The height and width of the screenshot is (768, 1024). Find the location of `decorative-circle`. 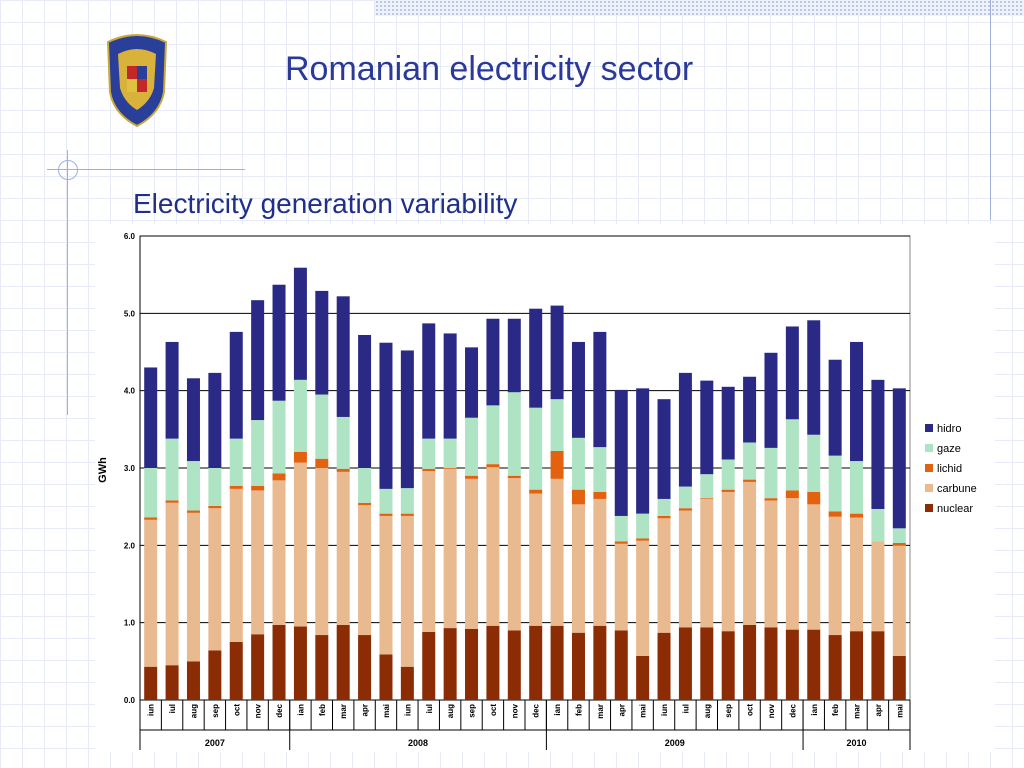

decorative-circle is located at coordinates (68, 170).